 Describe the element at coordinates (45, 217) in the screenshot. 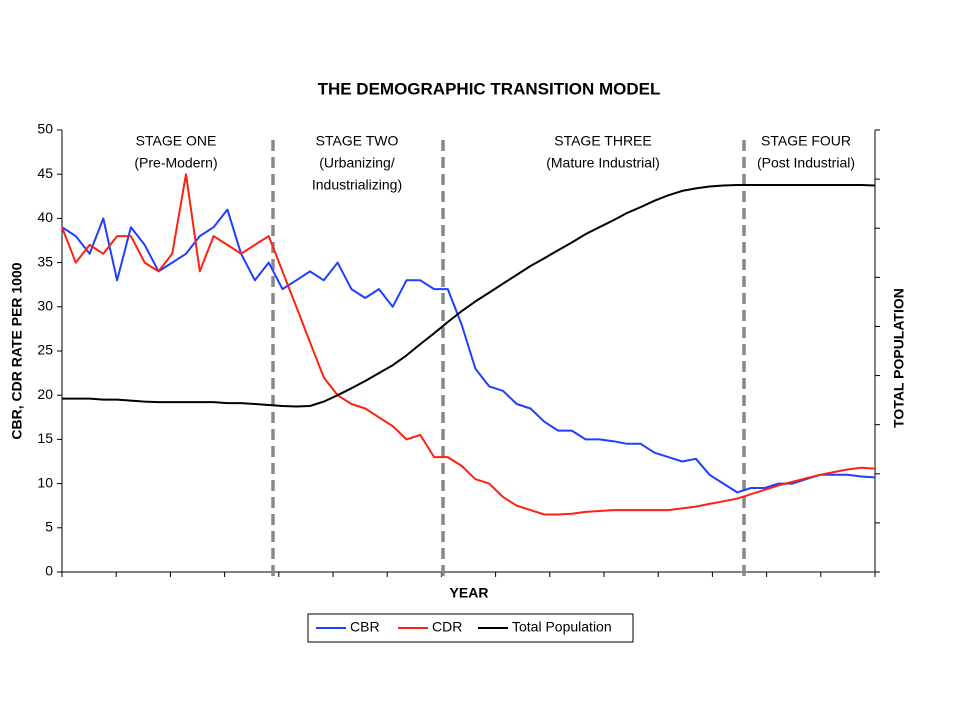

I see `y-tick-label: 40` at that location.